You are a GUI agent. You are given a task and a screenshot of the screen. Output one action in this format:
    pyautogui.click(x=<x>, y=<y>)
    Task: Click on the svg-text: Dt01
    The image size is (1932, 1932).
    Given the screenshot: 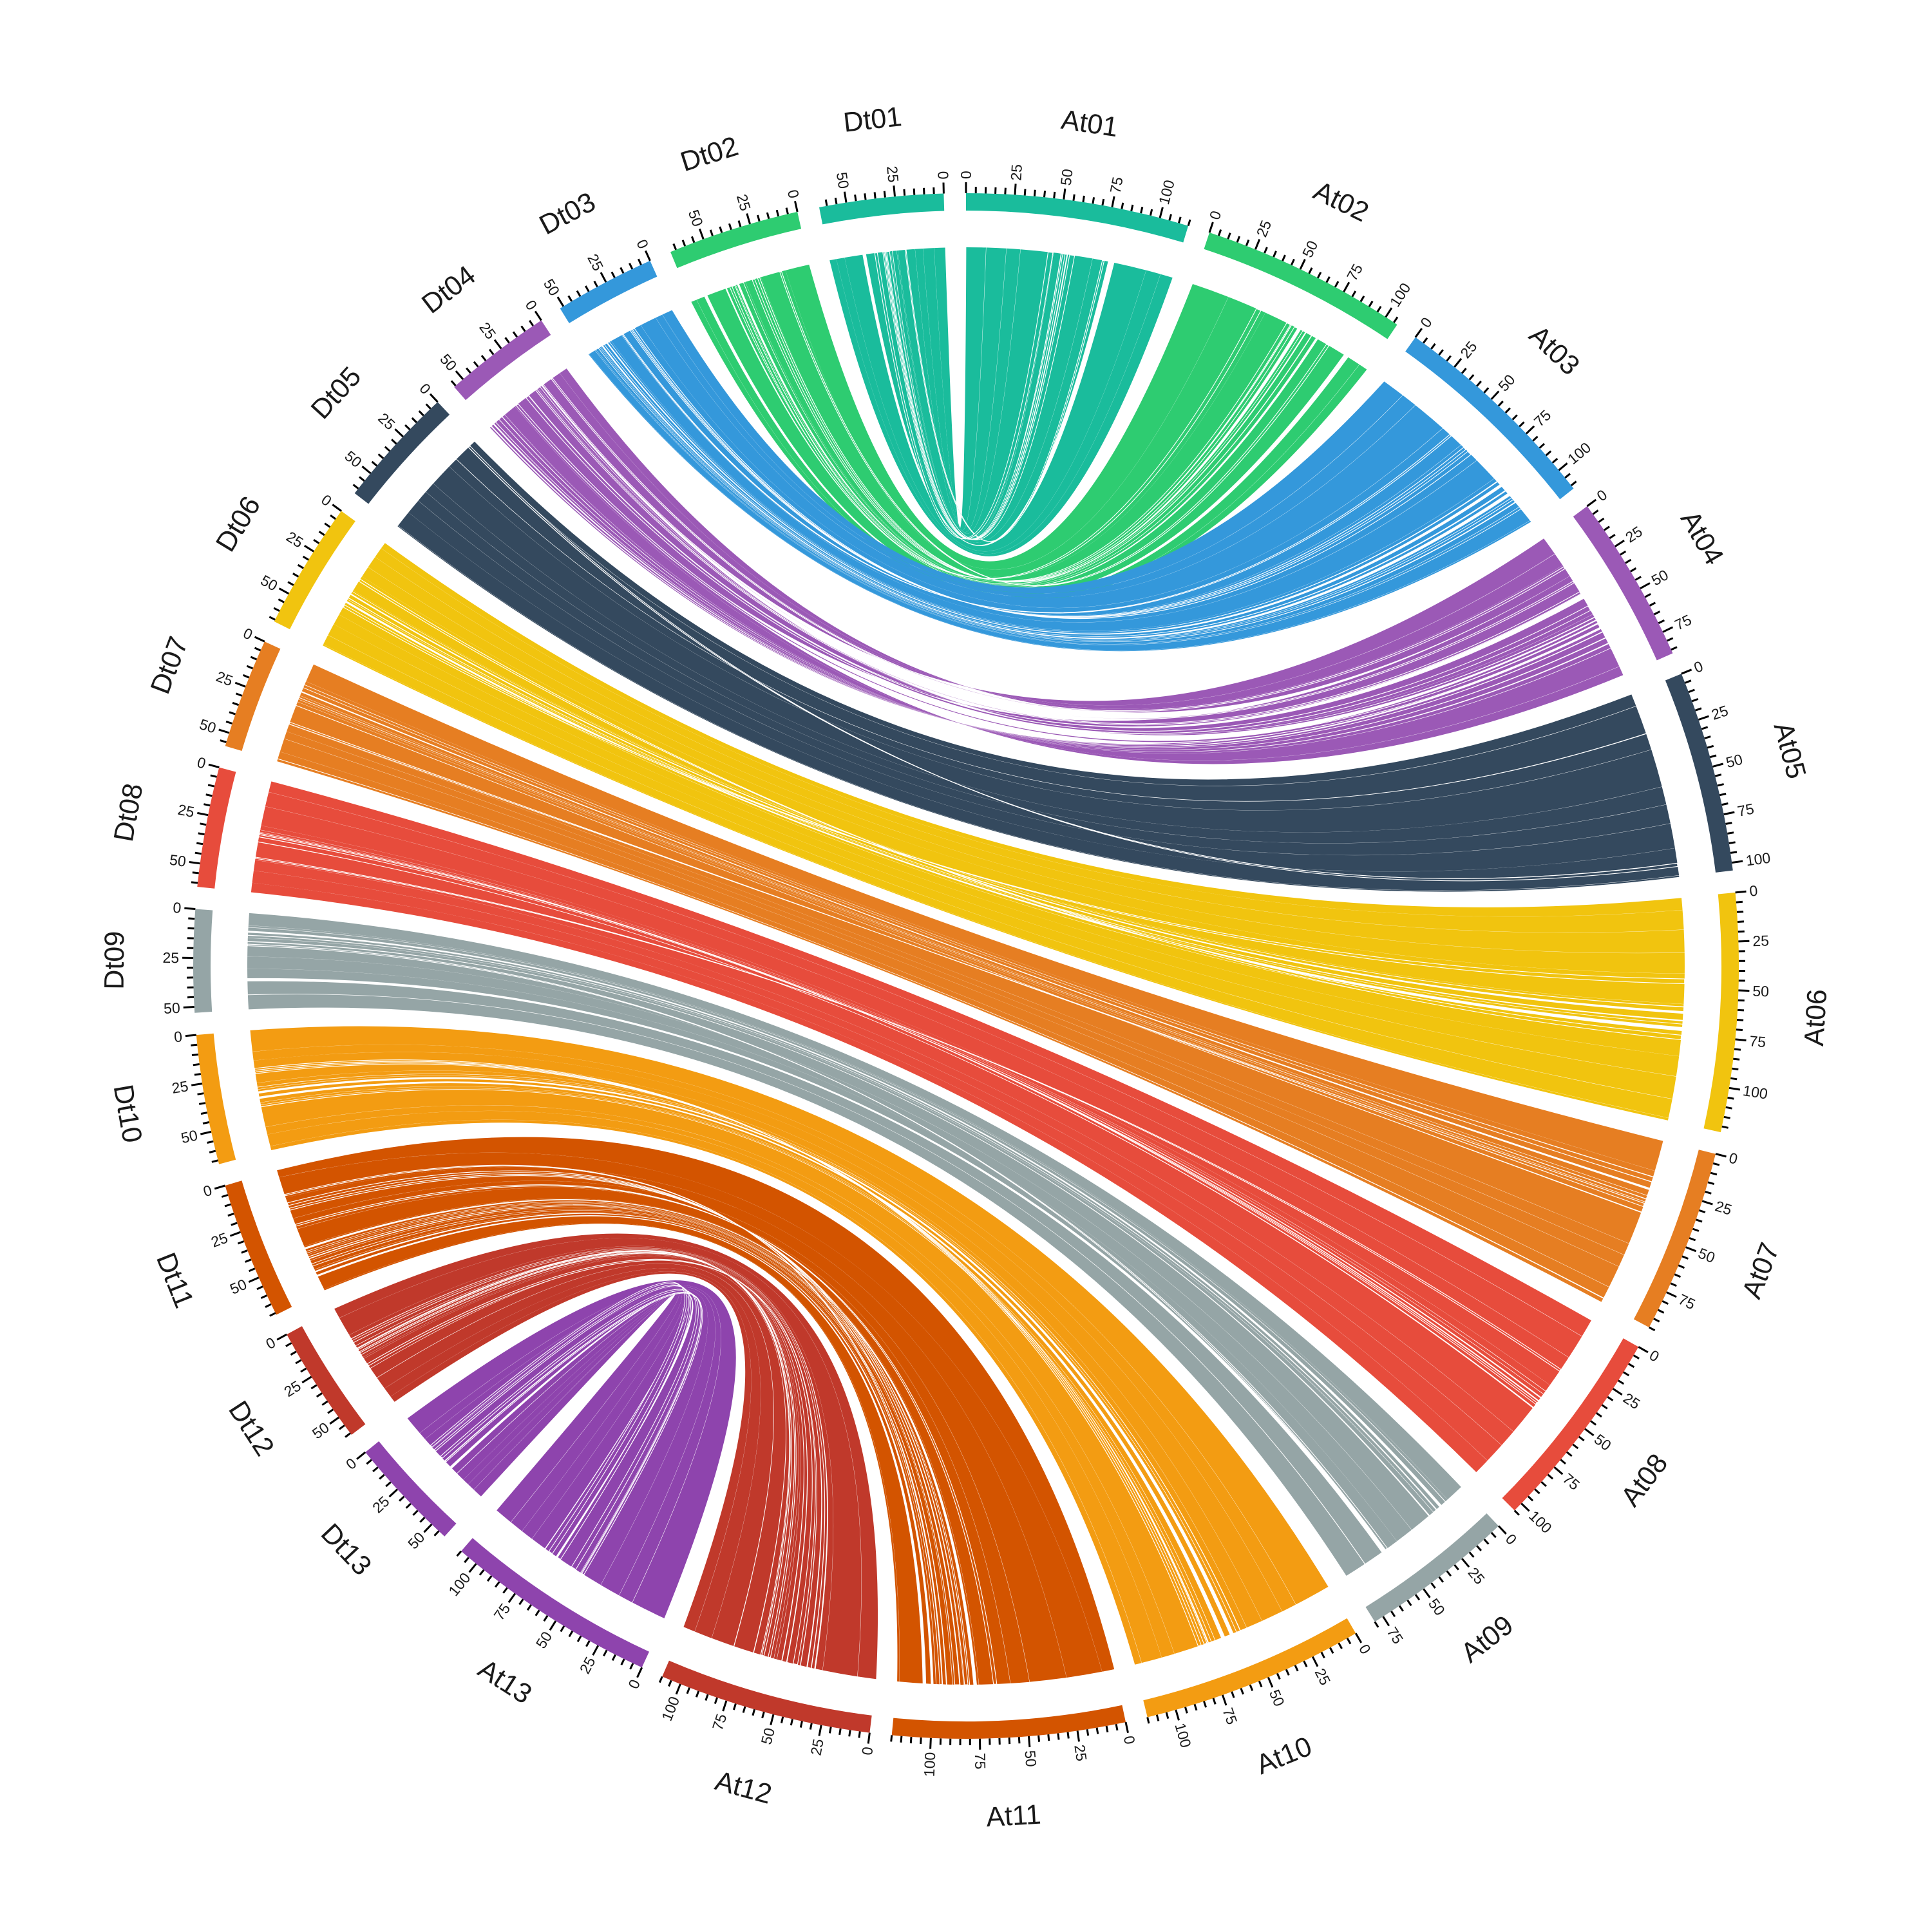 What is the action you would take?
    pyautogui.click(x=873, y=120)
    